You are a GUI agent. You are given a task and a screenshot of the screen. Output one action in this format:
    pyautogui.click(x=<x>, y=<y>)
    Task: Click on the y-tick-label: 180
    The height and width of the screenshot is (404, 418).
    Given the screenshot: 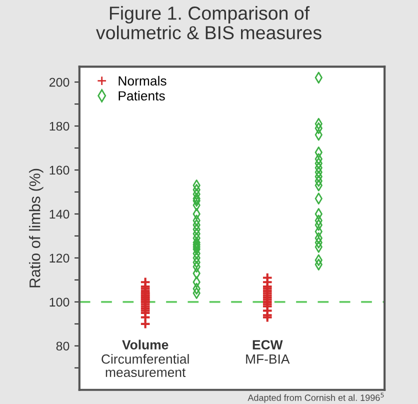 What is the action you would take?
    pyautogui.click(x=60, y=126)
    